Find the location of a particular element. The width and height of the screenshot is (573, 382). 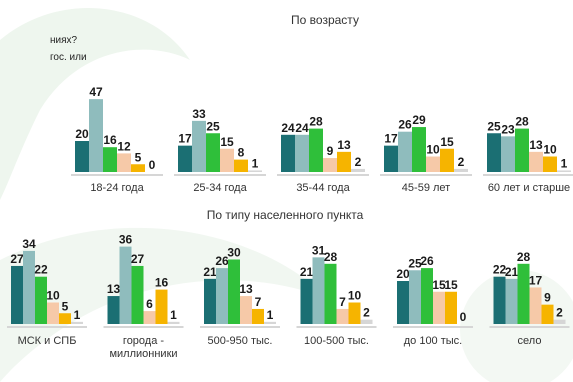

category-label: 100-500 тыс. is located at coordinates (336, 341).